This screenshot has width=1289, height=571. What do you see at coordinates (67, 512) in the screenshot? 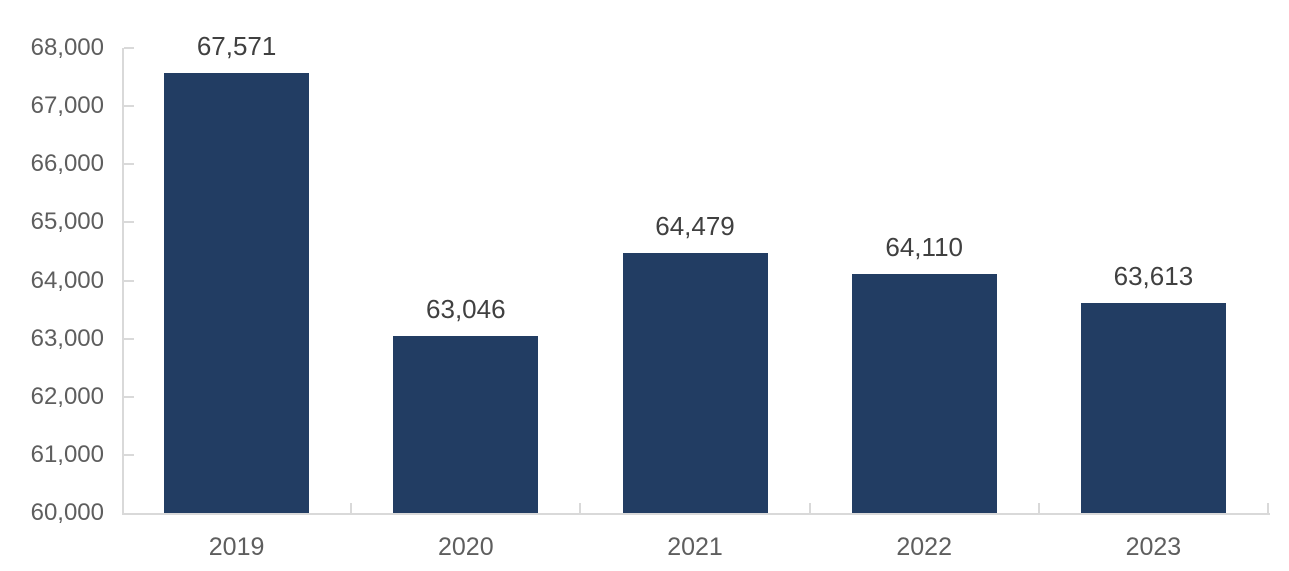
I see `y-axis-tick-label: 60,000` at bounding box center [67, 512].